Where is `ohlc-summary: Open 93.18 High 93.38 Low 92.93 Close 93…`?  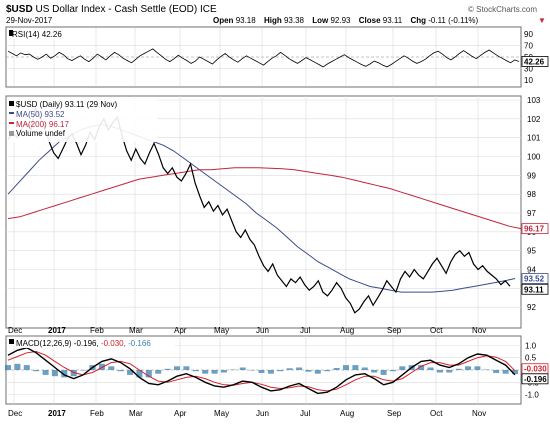
ohlc-summary: Open 93.18 High 93.38 Low 92.93 Close 93… is located at coordinates (346, 20).